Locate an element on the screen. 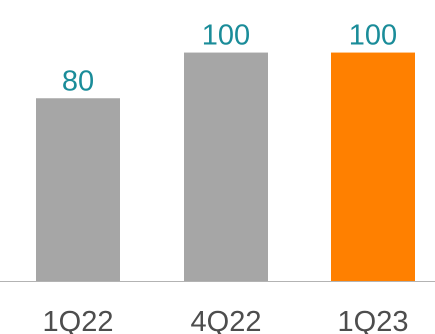  x-tick-label-1q23: 1Q23 is located at coordinates (373, 320).